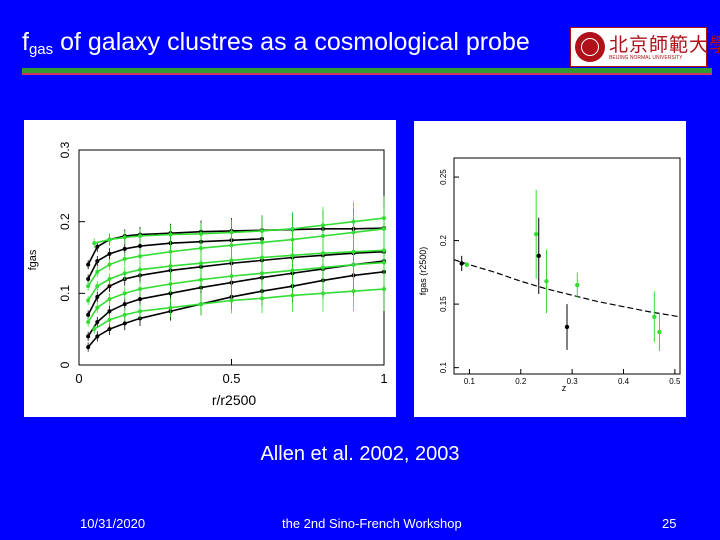  I want to click on chart1-ytick-label: 0, so click(65, 364).